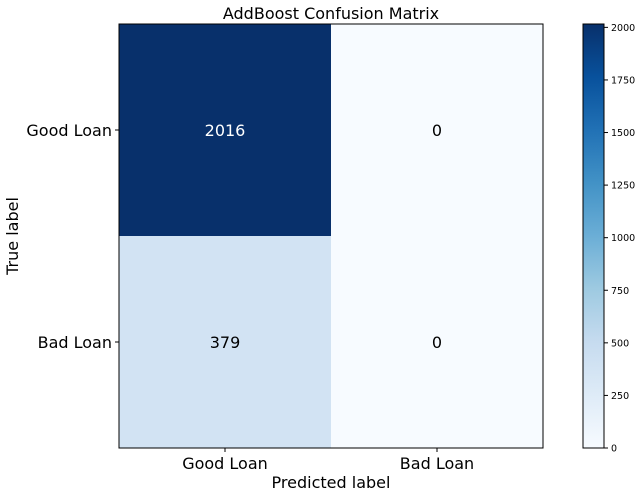 The height and width of the screenshot is (496, 641). Describe the element at coordinates (593, 236) in the screenshot. I see `colorbar` at that location.